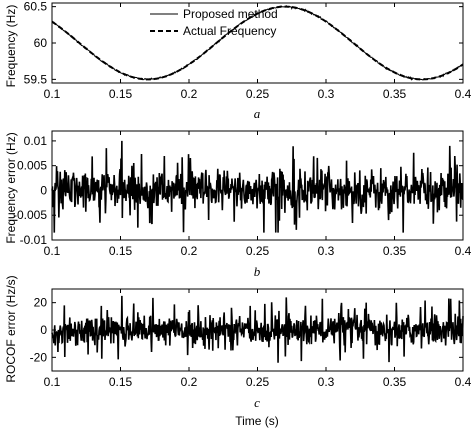 The height and width of the screenshot is (435, 474). Describe the element at coordinates (39, 357) in the screenshot. I see `y-tick-label: -20` at that location.